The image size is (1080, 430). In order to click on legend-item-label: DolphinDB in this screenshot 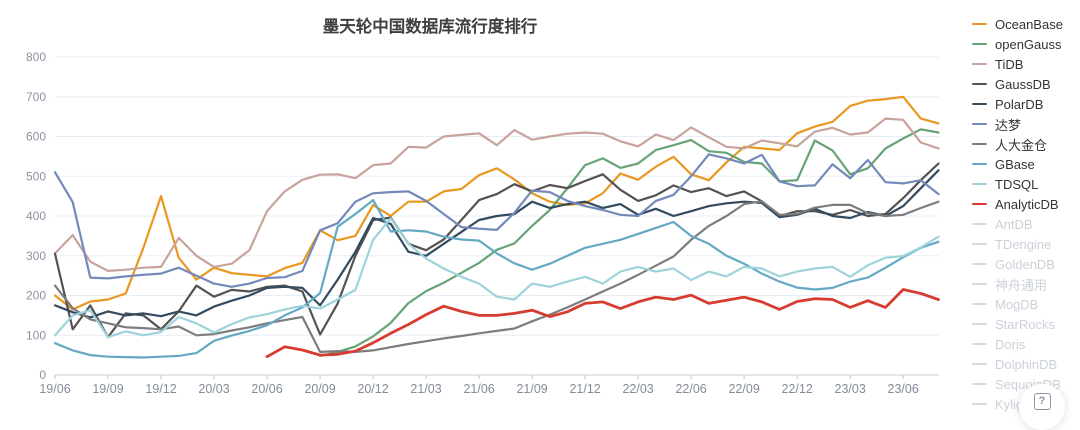, I will do `click(1026, 364)`.